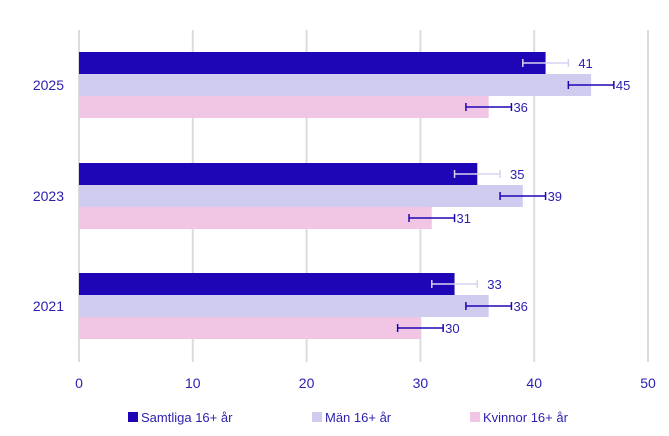 This screenshot has width=669, height=436. Describe the element at coordinates (623, 85) in the screenshot. I see `data-label: 45` at that location.